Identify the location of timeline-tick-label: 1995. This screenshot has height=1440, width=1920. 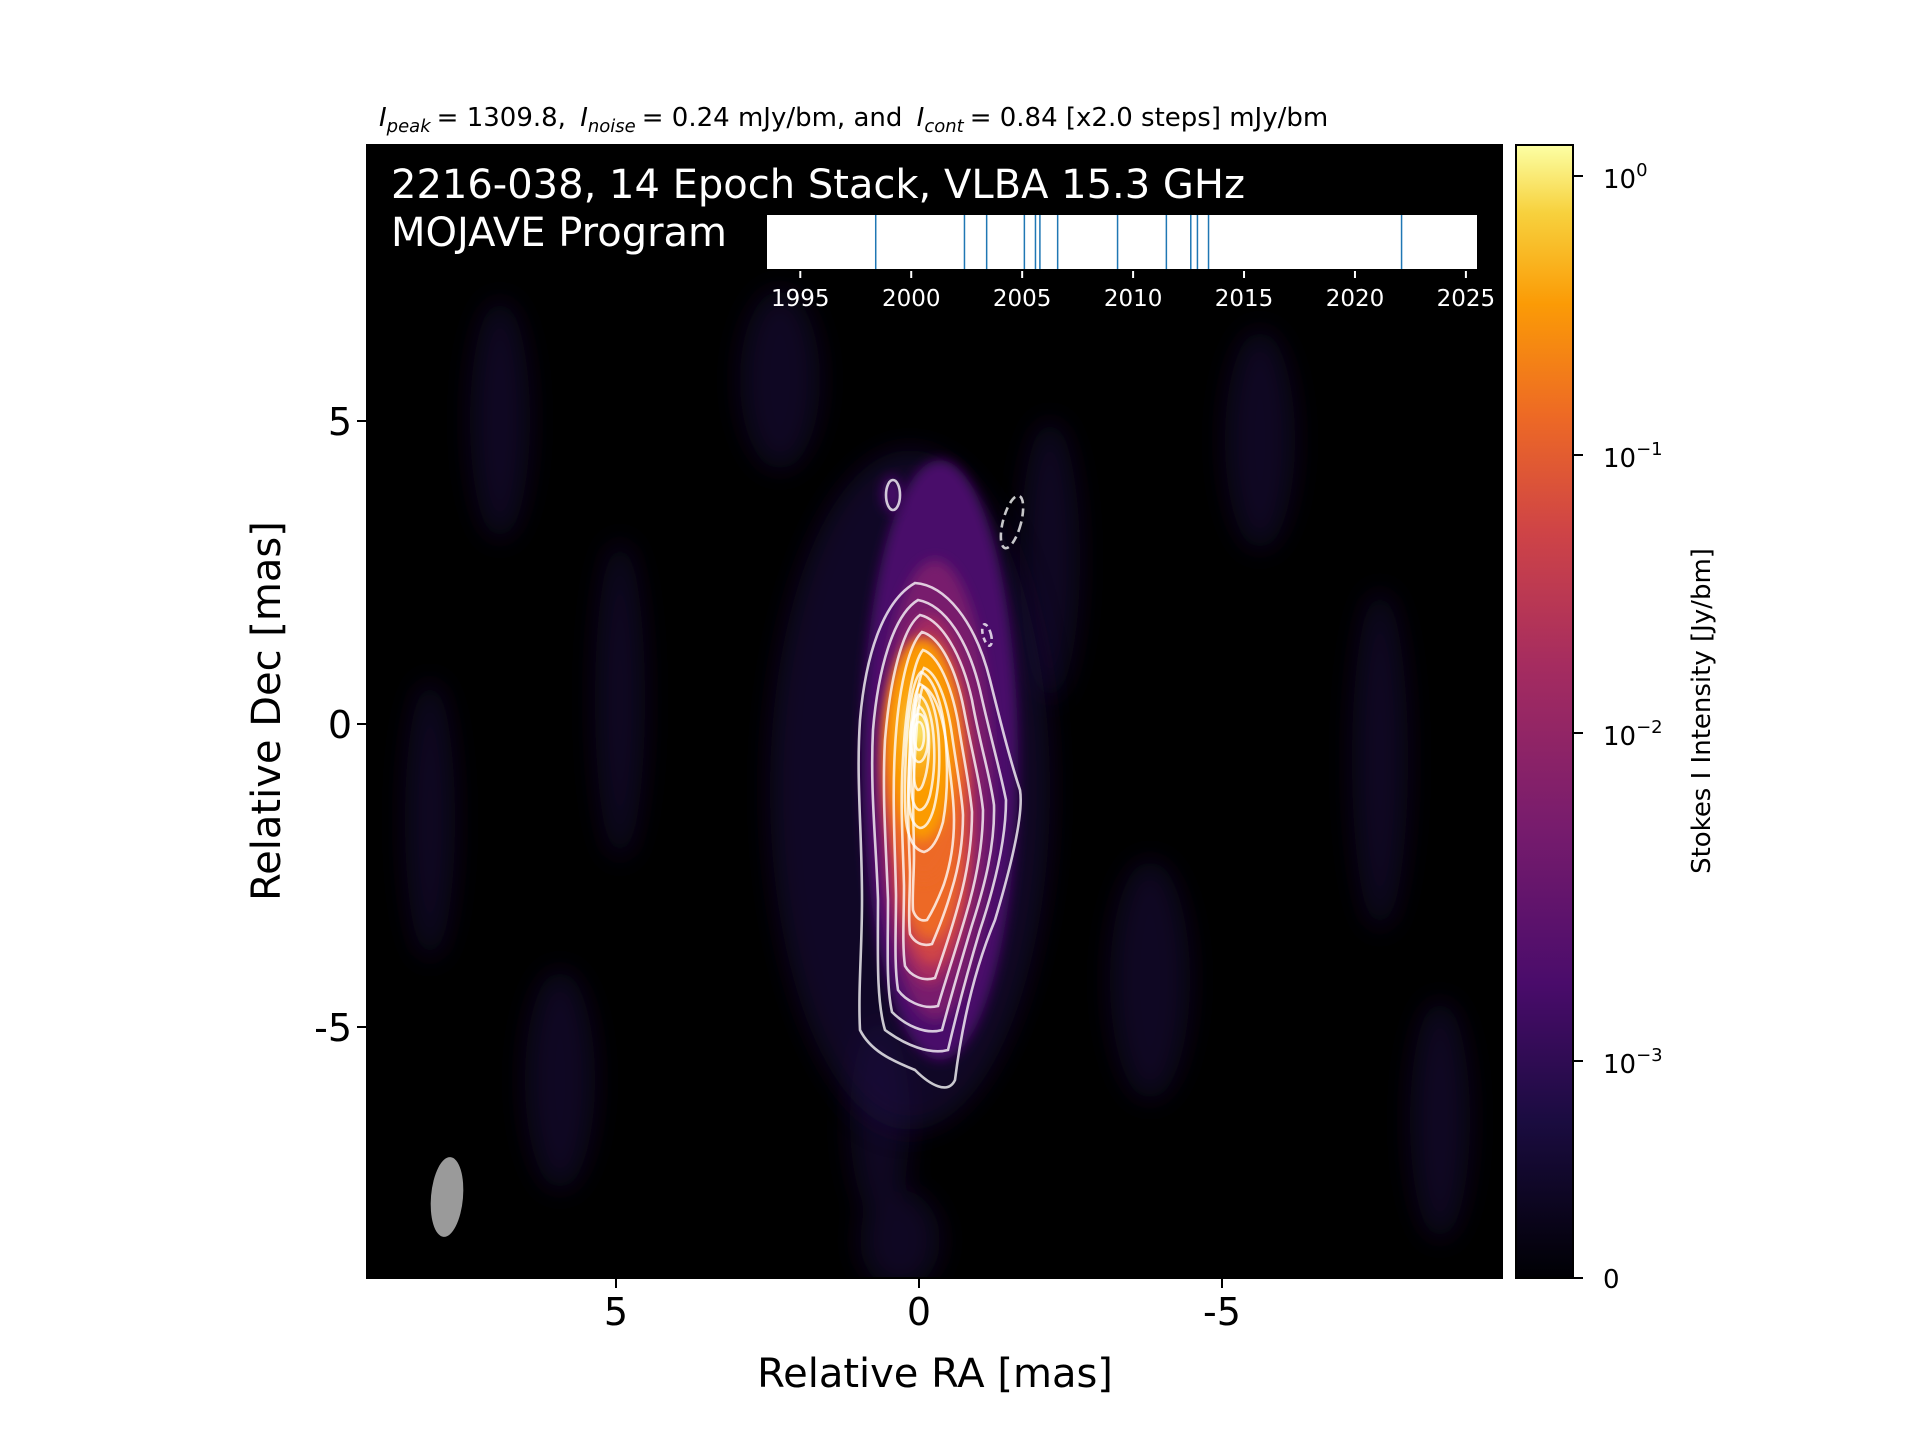
(800, 299).